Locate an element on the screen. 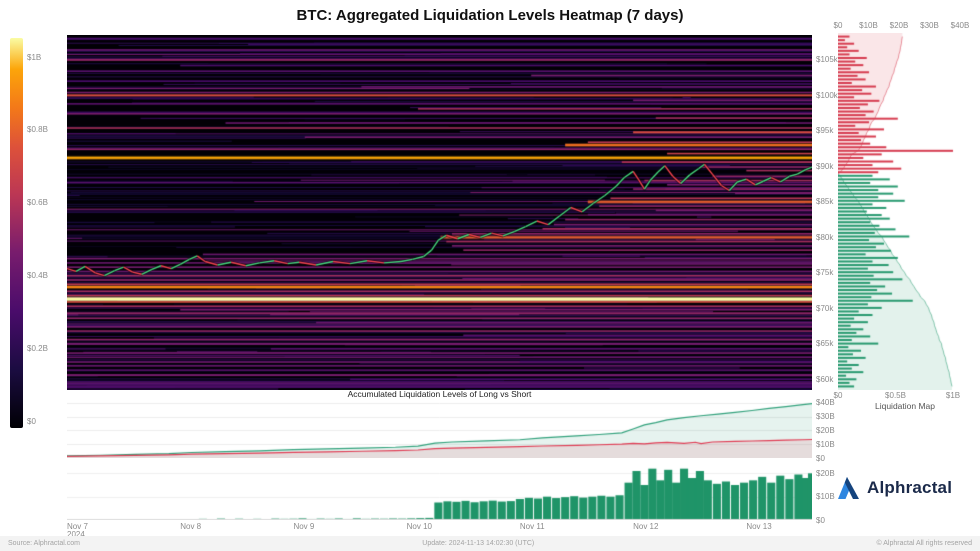 The height and width of the screenshot is (551, 980). colorbar-gradient is located at coordinates (16, 233).